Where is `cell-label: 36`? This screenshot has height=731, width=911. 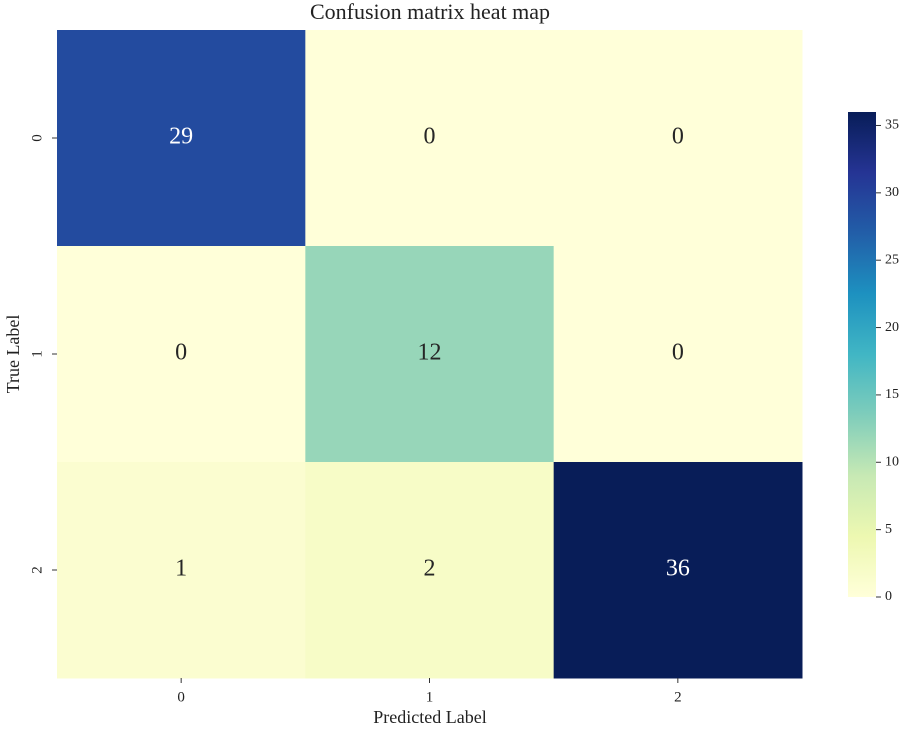 cell-label: 36 is located at coordinates (678, 569).